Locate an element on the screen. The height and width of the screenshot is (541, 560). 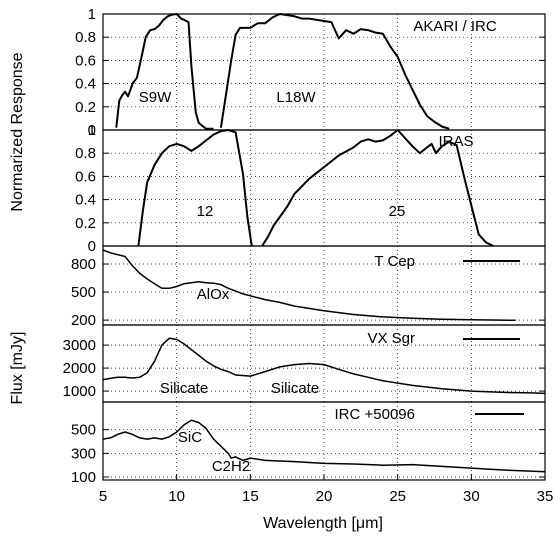
panel-tcep: 200 500 800 T Cep AlOx is located at coordinates (308, 287).